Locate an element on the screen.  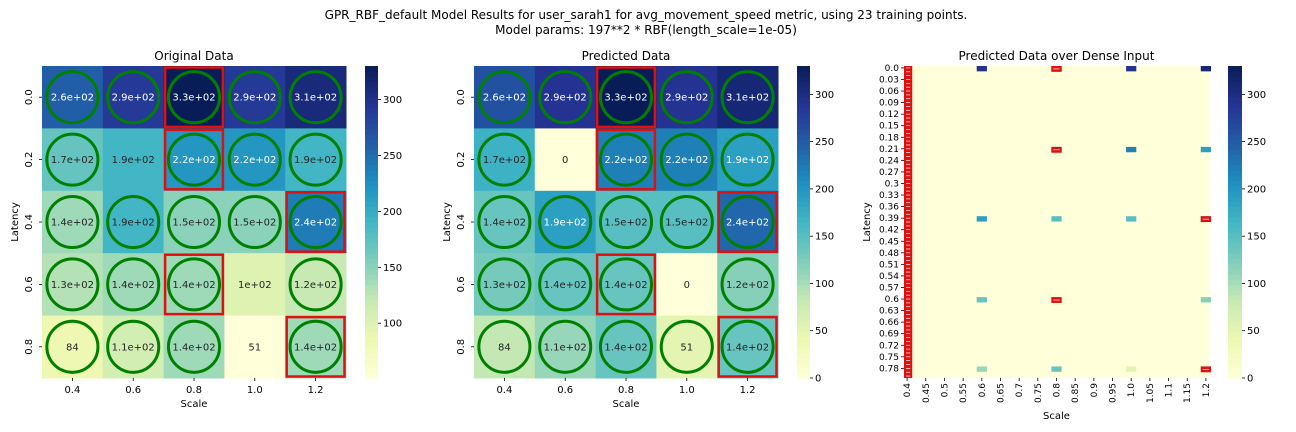
colorbar-2: 0 50 100 150 200 250 300 is located at coordinates (1247, 225).